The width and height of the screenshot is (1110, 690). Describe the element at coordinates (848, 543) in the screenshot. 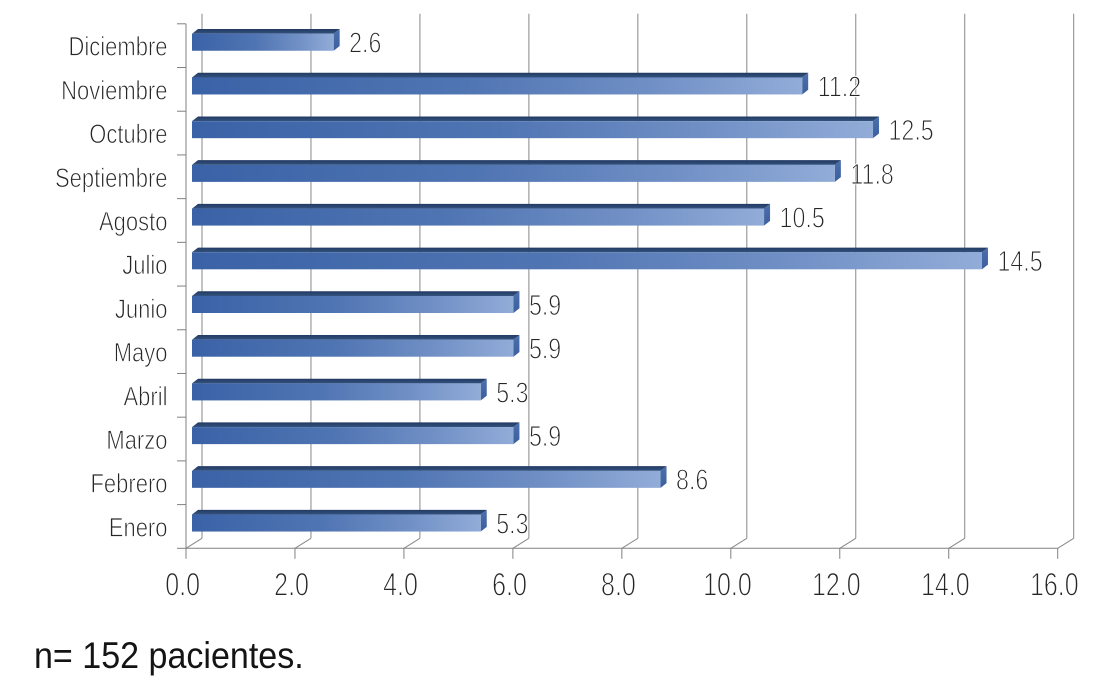

I see `gridline-floor-diagonal-12.0` at that location.